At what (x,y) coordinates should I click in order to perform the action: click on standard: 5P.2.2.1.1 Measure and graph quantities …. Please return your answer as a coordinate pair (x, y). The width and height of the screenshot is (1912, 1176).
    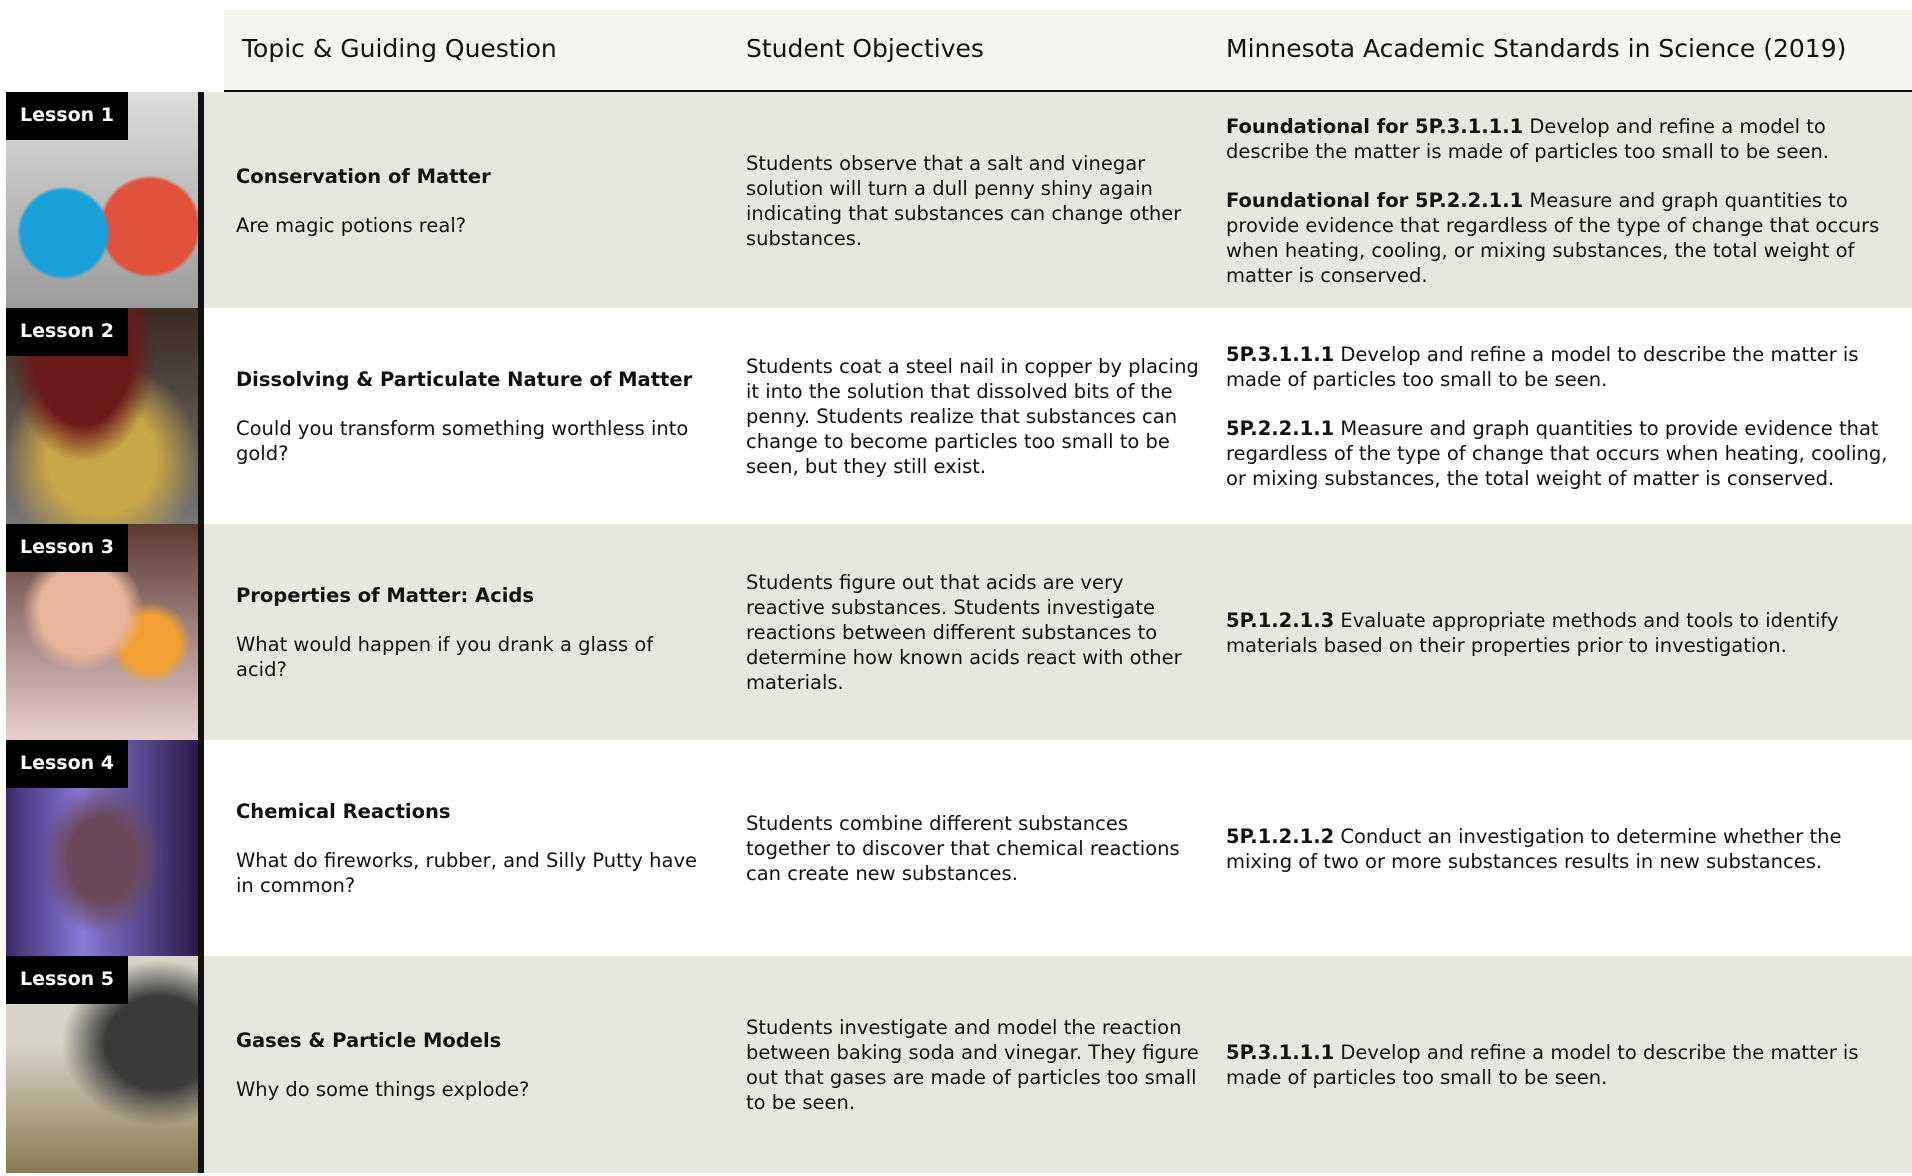
    Looking at the image, I should click on (1568, 453).